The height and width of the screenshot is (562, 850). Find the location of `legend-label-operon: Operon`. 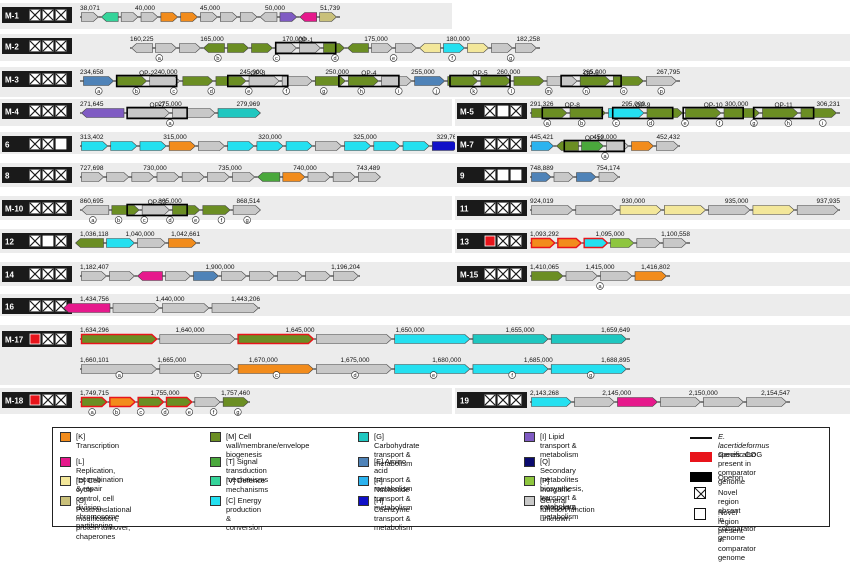

legend-label-operon: Operon is located at coordinates (731, 477).